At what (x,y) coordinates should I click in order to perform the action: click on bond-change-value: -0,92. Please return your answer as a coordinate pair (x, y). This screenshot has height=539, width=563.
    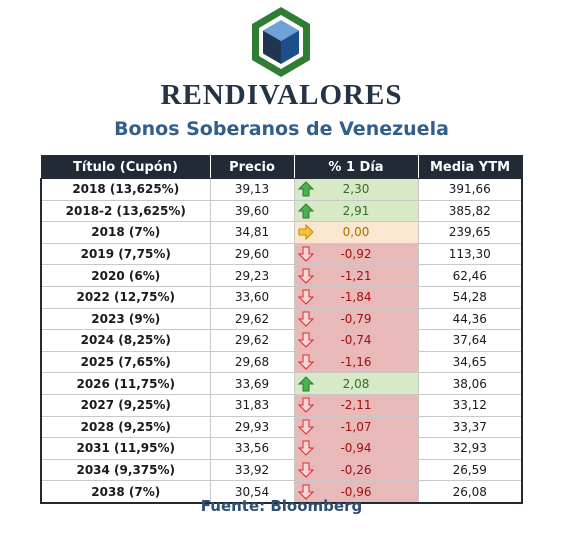
    Looking at the image, I should click on (356, 254).